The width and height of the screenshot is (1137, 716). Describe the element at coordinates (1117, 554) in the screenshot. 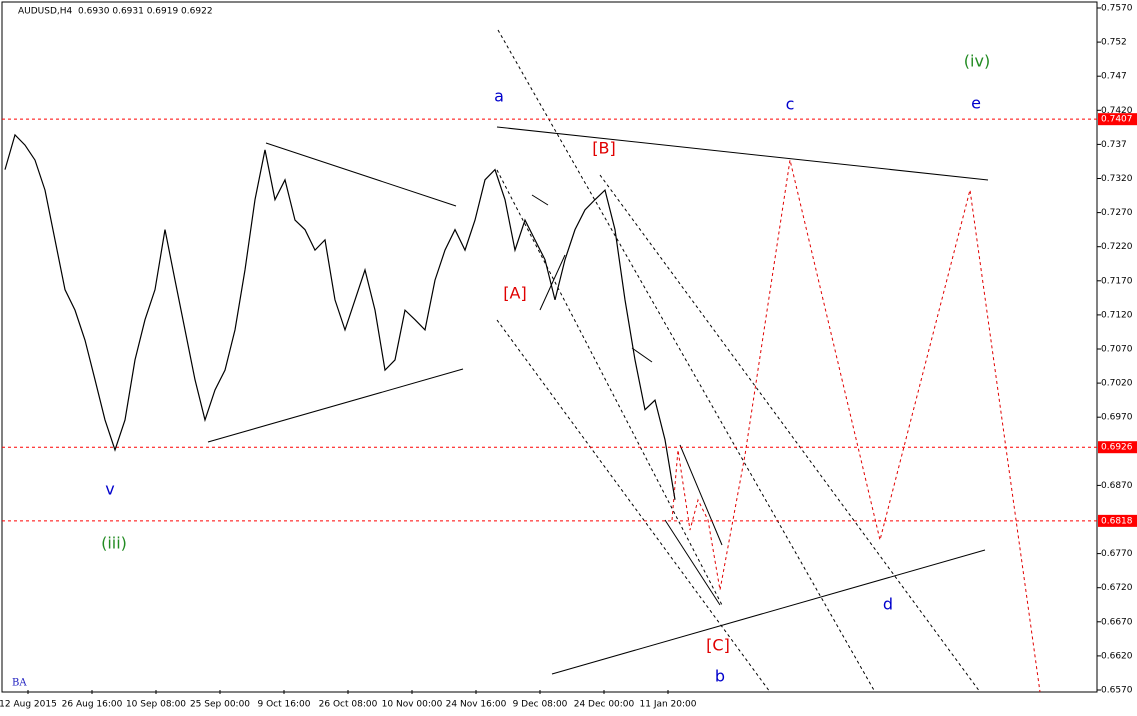

I see `y-tick-label: 0.6770` at that location.